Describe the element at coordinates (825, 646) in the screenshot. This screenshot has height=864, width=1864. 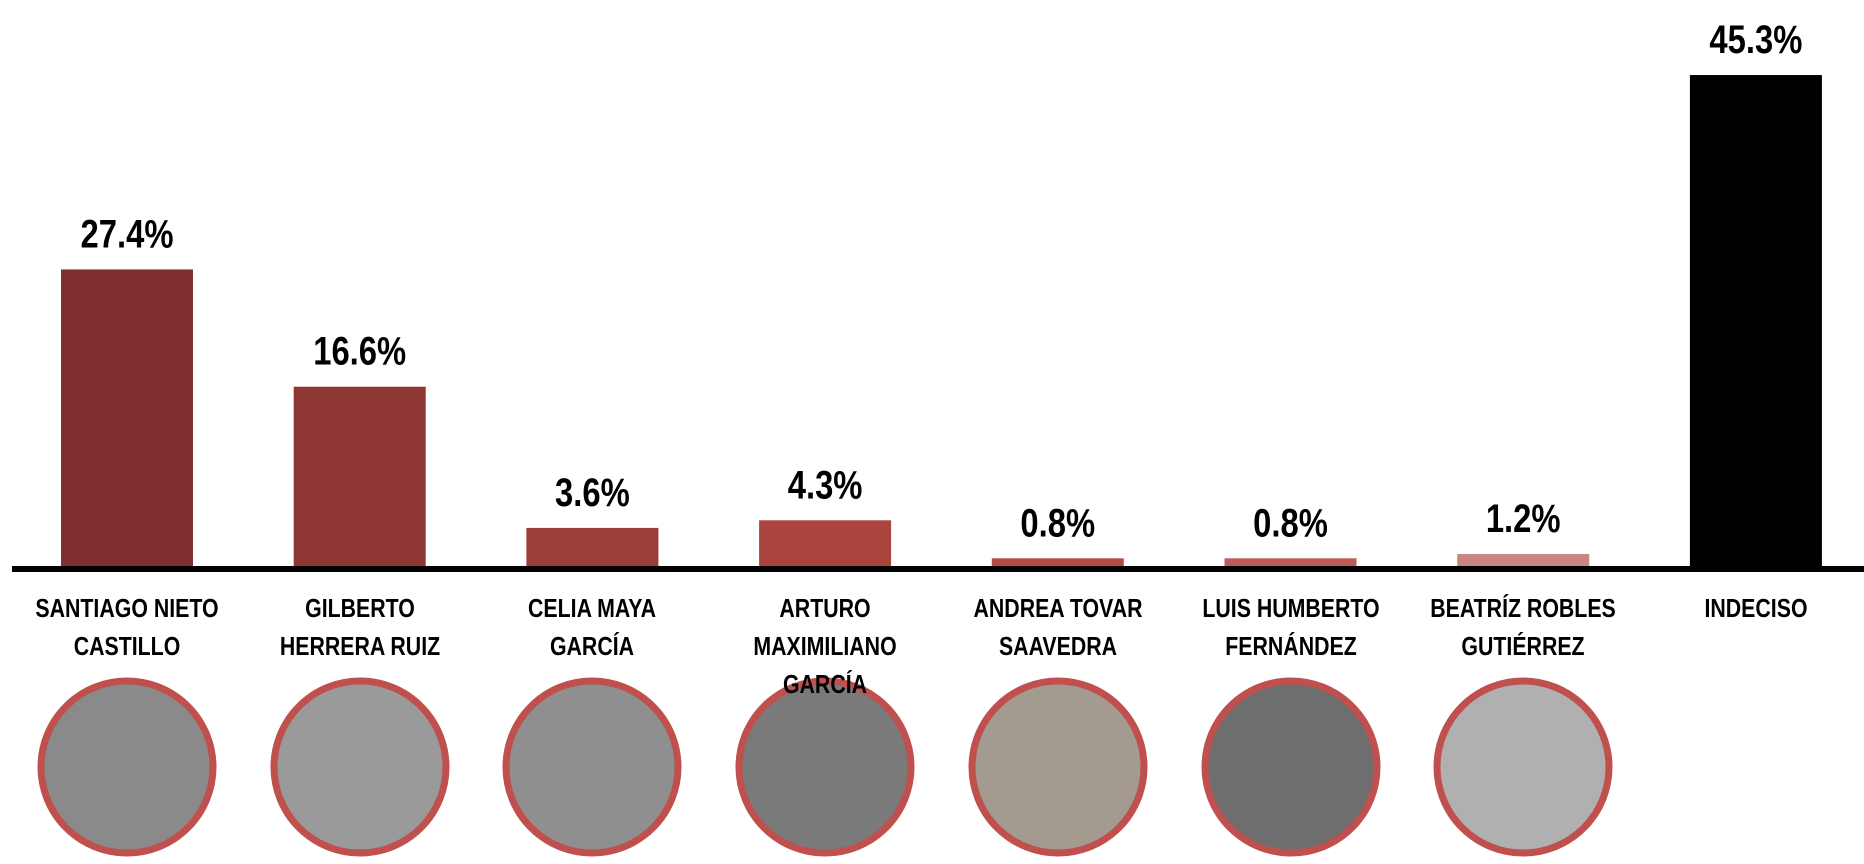
I see `category-label: ARTURO MAXIMILIANO GARCÍA` at that location.